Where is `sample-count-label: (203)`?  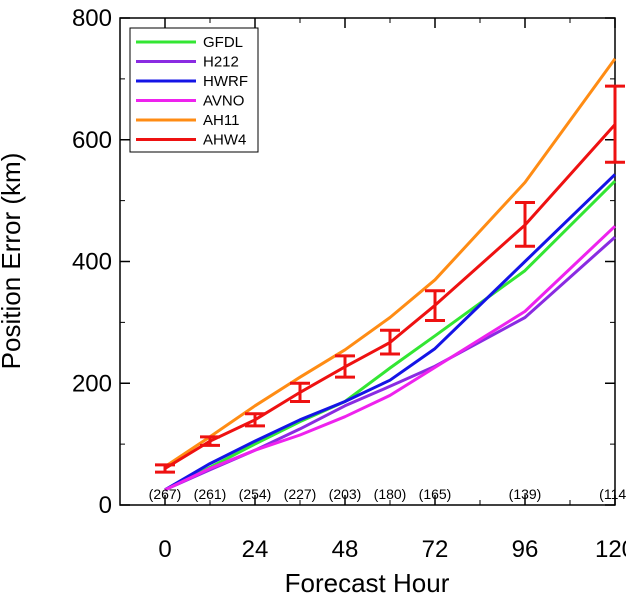
sample-count-label: (203) is located at coordinates (345, 494).